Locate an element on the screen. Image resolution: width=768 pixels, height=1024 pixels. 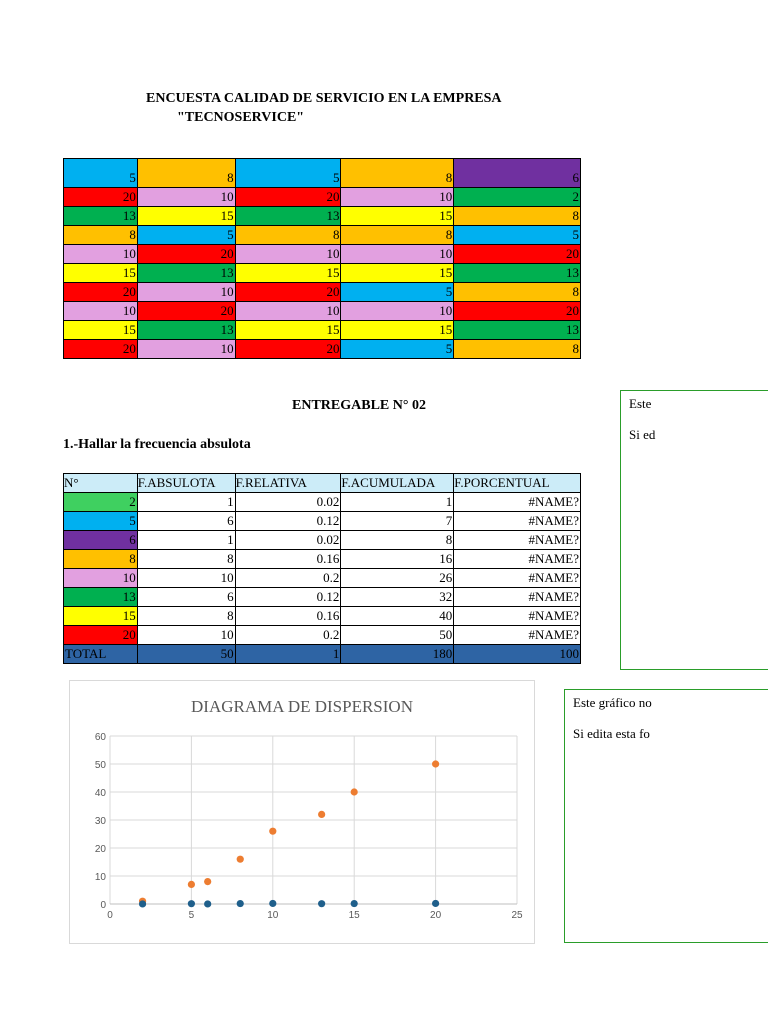
freq-cell-rel: 0.2 is located at coordinates (288, 635).